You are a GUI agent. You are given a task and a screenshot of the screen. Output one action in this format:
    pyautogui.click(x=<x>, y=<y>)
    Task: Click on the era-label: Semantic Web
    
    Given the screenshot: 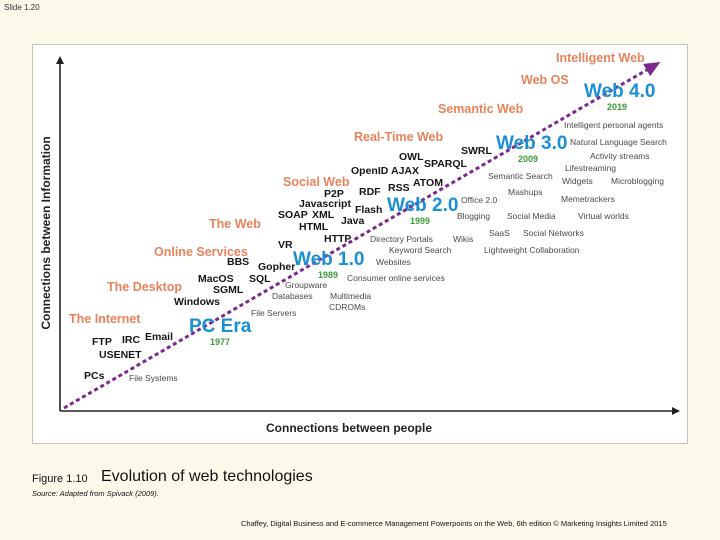 What is the action you would take?
    pyautogui.click(x=481, y=109)
    